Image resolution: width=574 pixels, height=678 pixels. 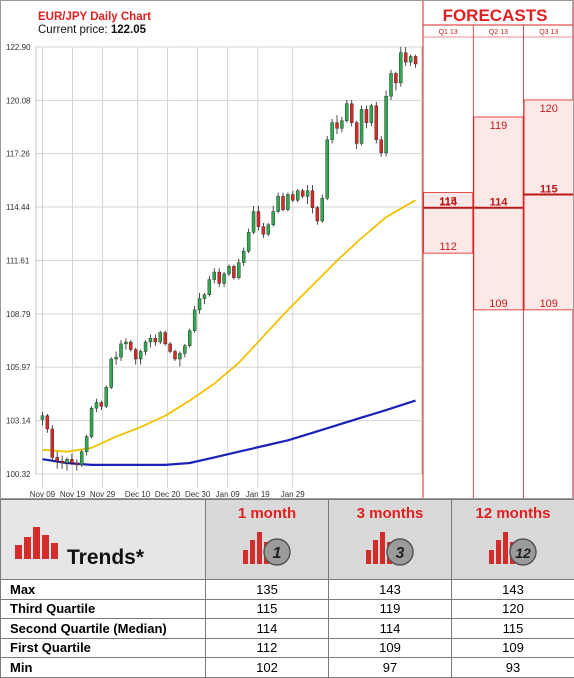 I want to click on table-cell: 97, so click(x=390, y=668).